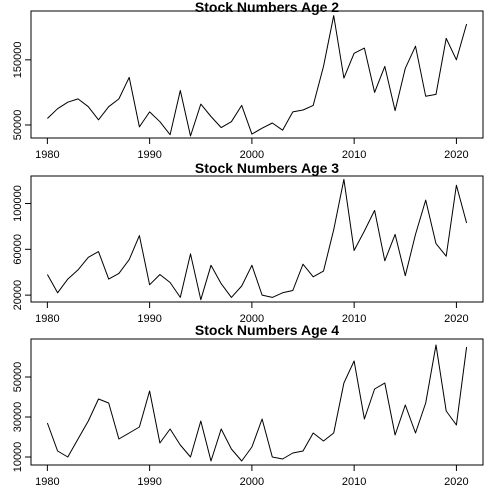 This screenshot has width=496, height=490. I want to click on x-tick-label-2: 2020, so click(456, 319).